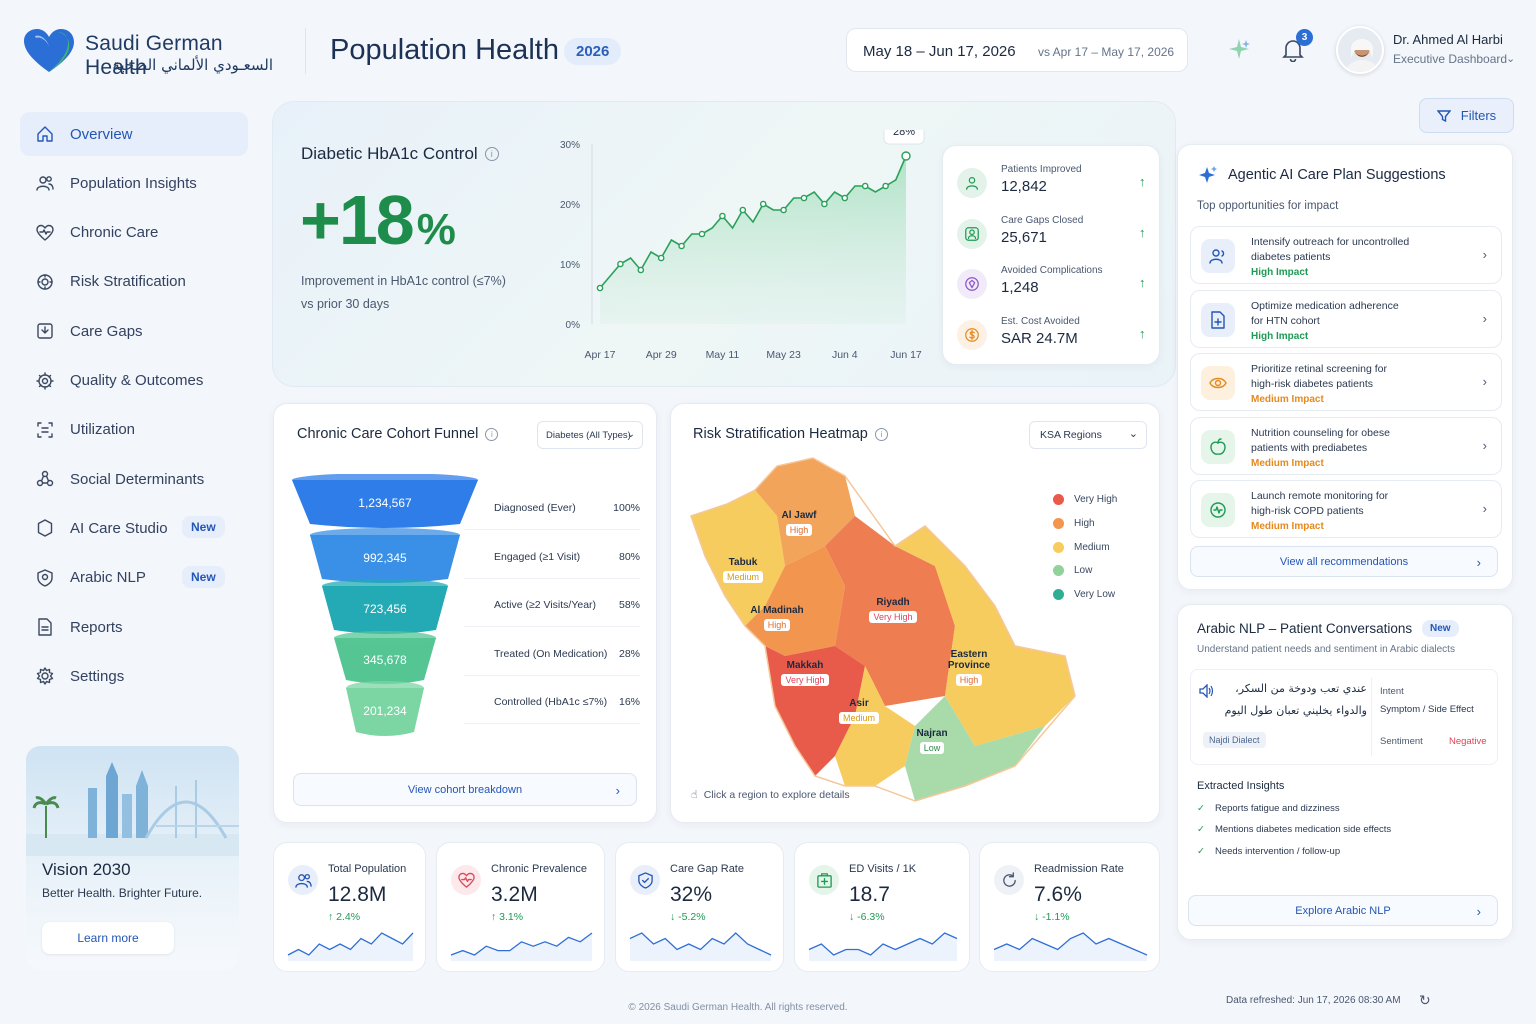 The height and width of the screenshot is (1024, 1536). I want to click on x-tick-label: May 11, so click(723, 354).